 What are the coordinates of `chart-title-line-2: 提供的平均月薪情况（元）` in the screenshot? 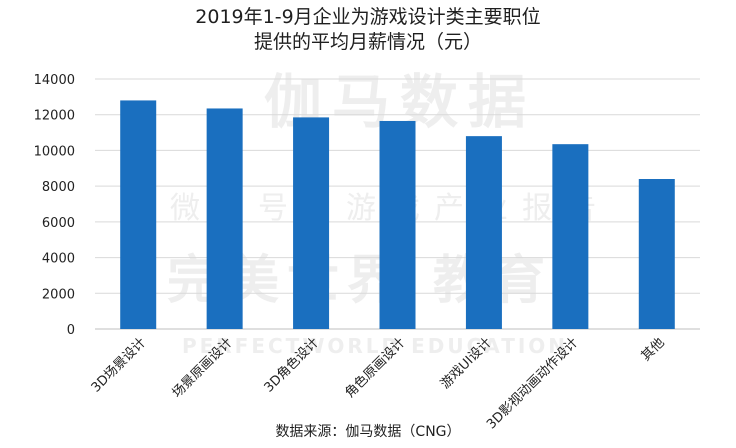 It's located at (367, 42).